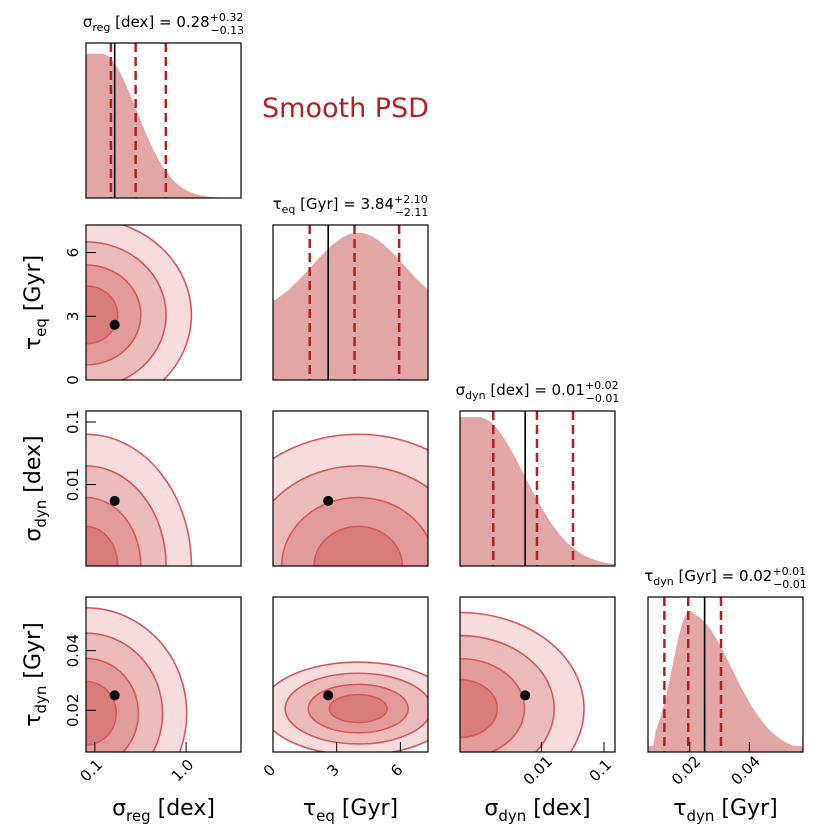  What do you see at coordinates (538, 770) in the screenshot?
I see `x-tick-label-sigma_dyn: 0.01` at bounding box center [538, 770].